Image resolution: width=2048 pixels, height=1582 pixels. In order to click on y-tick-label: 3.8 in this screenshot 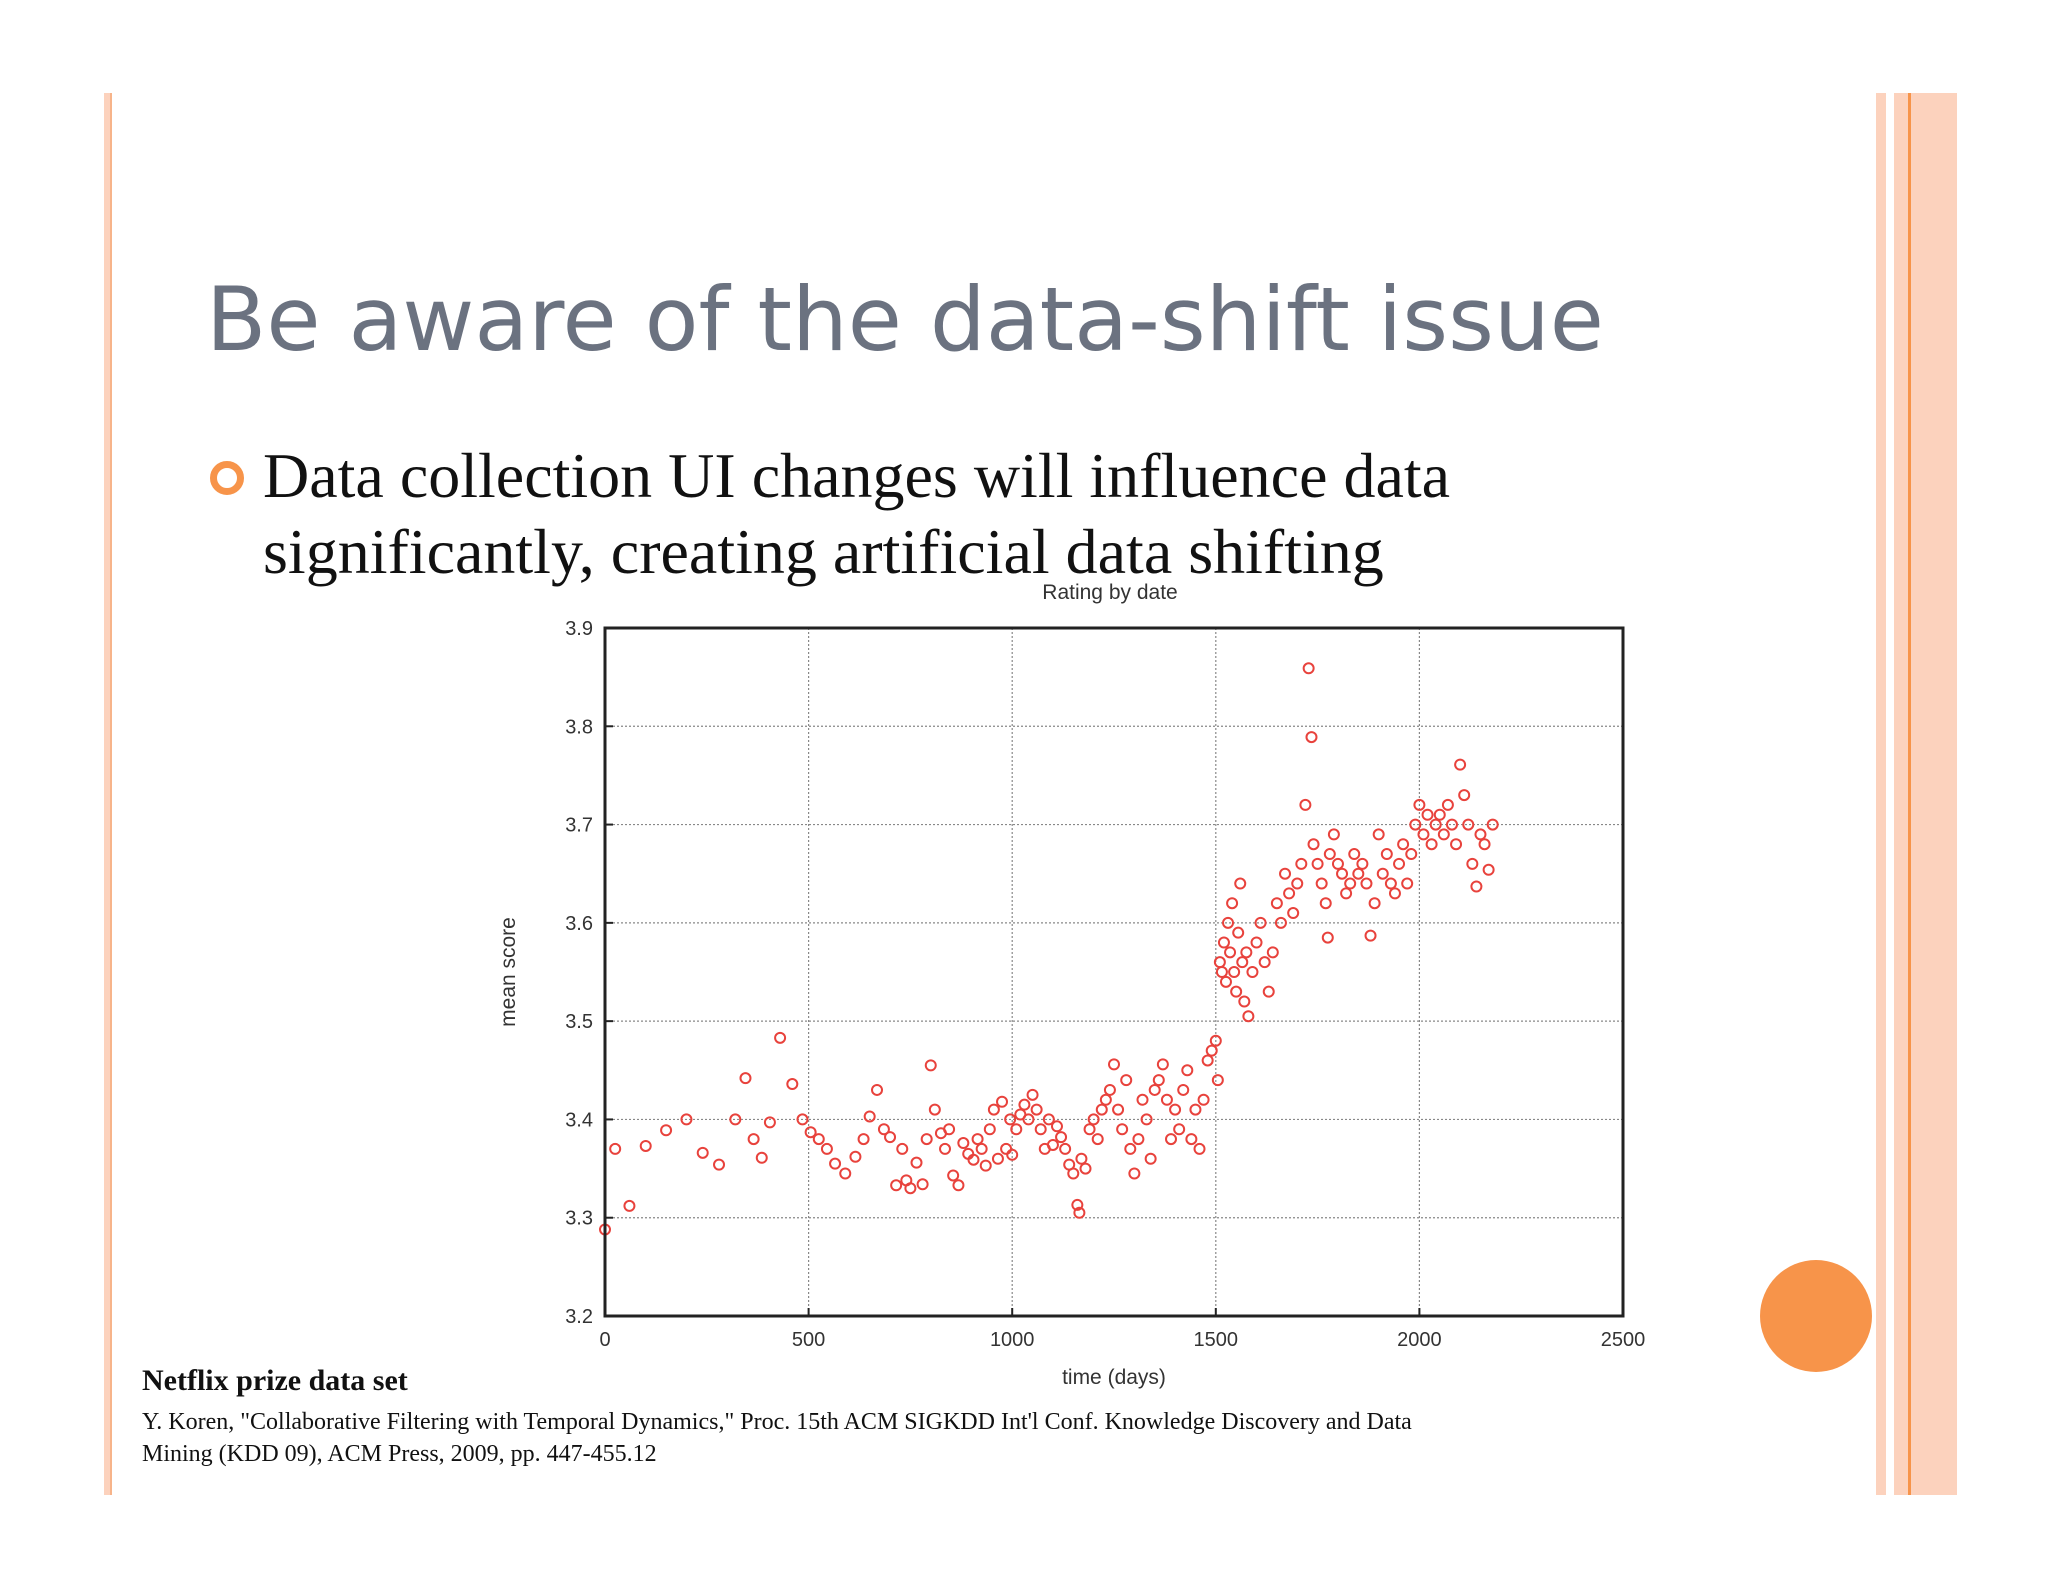, I will do `click(579, 727)`.